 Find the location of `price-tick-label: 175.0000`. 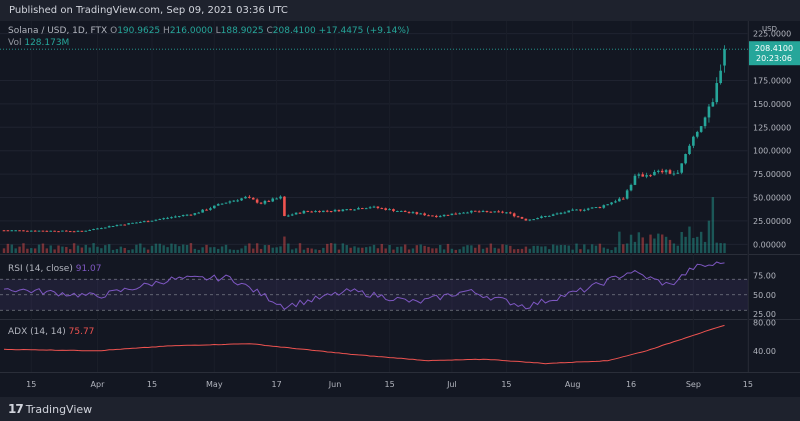

price-tick-label: 175.0000 is located at coordinates (772, 80).